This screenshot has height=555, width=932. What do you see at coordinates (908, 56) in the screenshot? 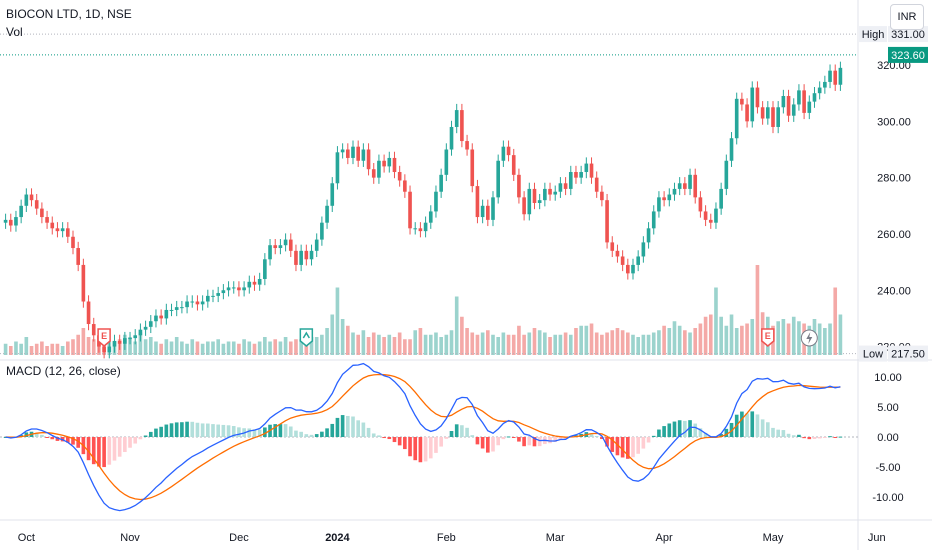
I see `last-price-tag-value: 323.60` at bounding box center [908, 56].